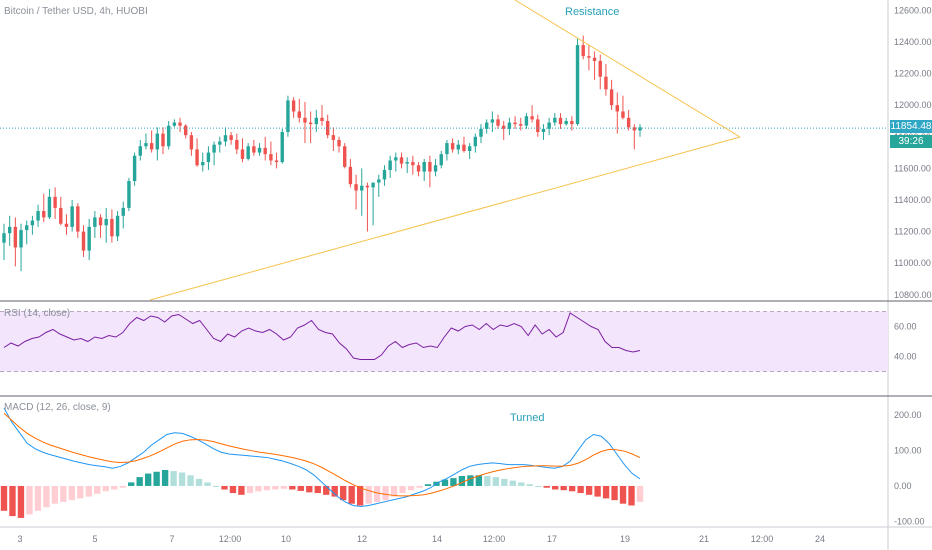 The image size is (932, 550). What do you see at coordinates (909, 521) in the screenshot?
I see `macd-axis-tick: -100.00` at bounding box center [909, 521].